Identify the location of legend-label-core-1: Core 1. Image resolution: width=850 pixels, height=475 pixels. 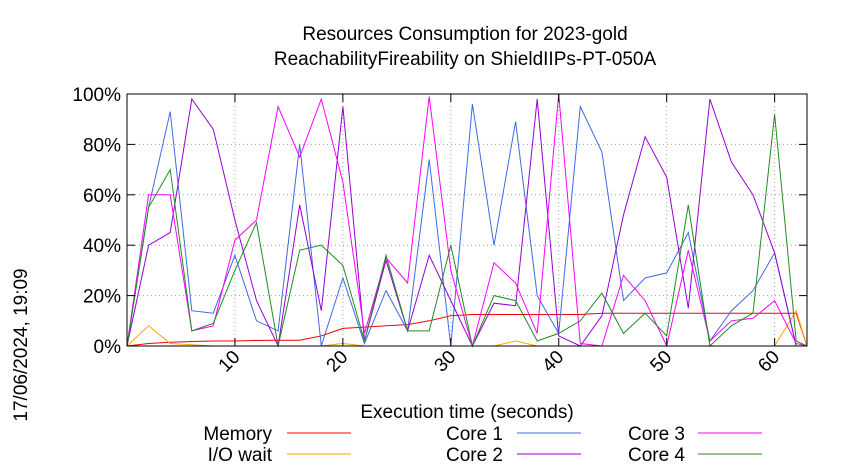
(474, 434).